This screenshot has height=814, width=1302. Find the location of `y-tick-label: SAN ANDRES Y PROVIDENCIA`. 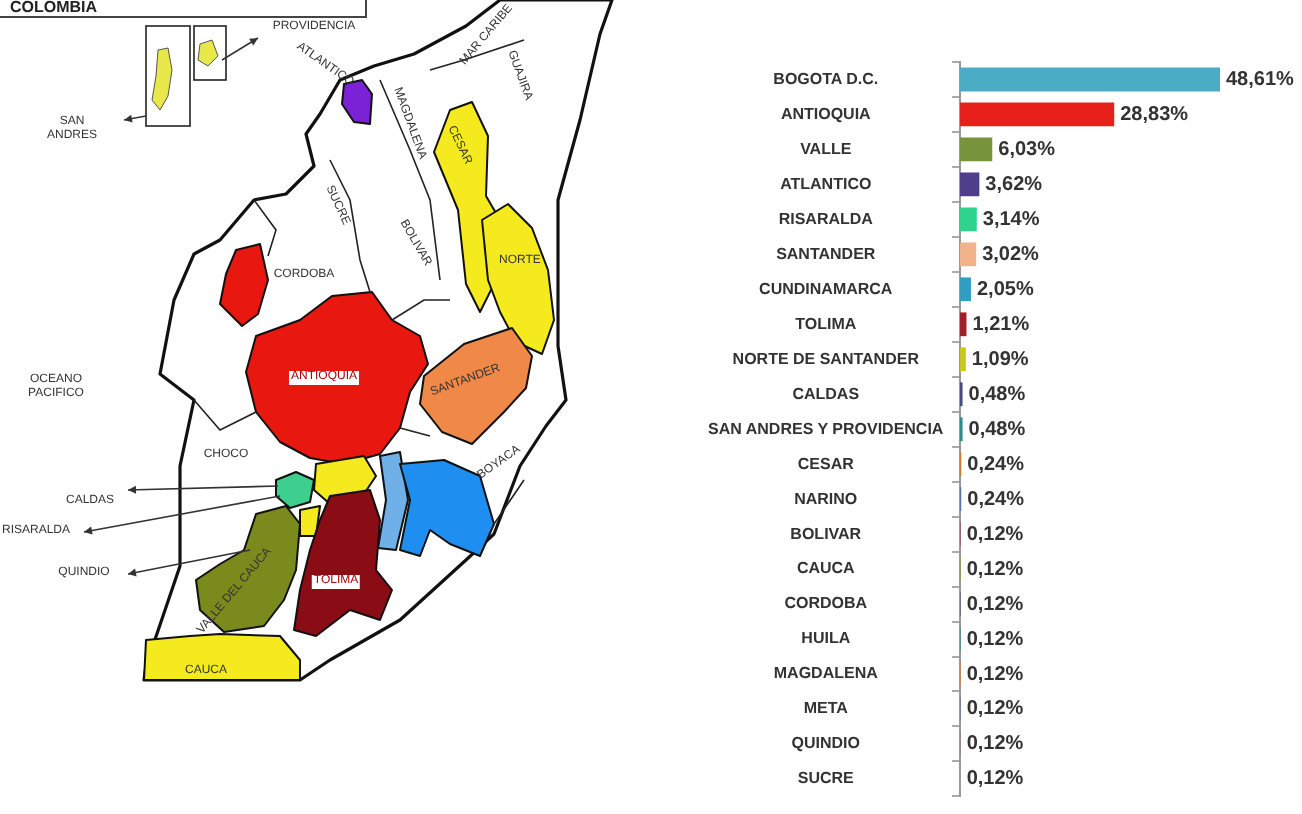

y-tick-label: SAN ANDRES Y PROVIDENCIA is located at coordinates (826, 428).